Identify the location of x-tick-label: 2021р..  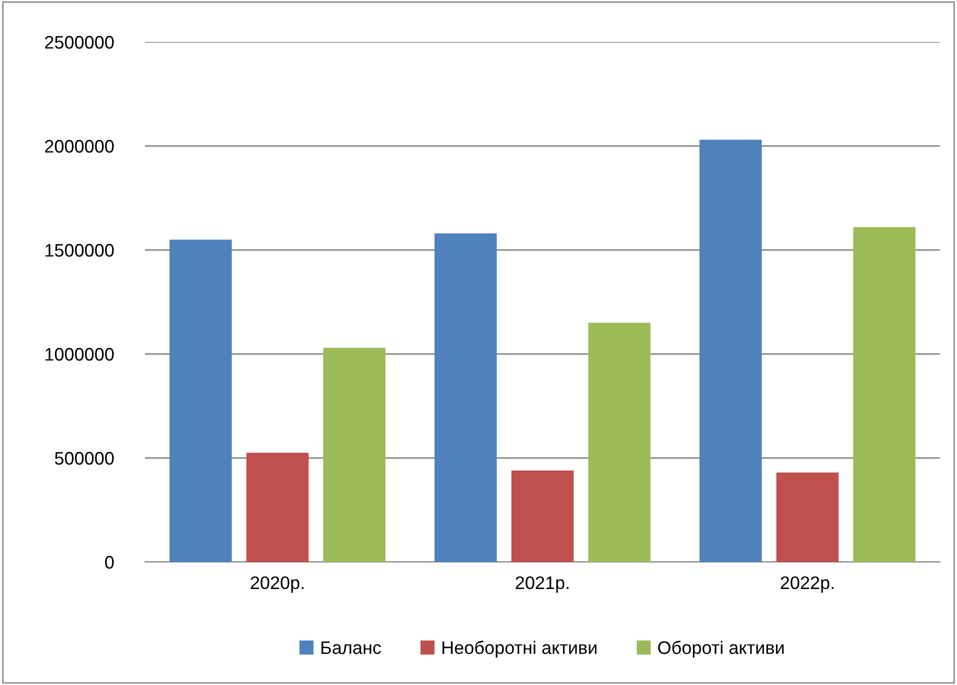
(542, 584).